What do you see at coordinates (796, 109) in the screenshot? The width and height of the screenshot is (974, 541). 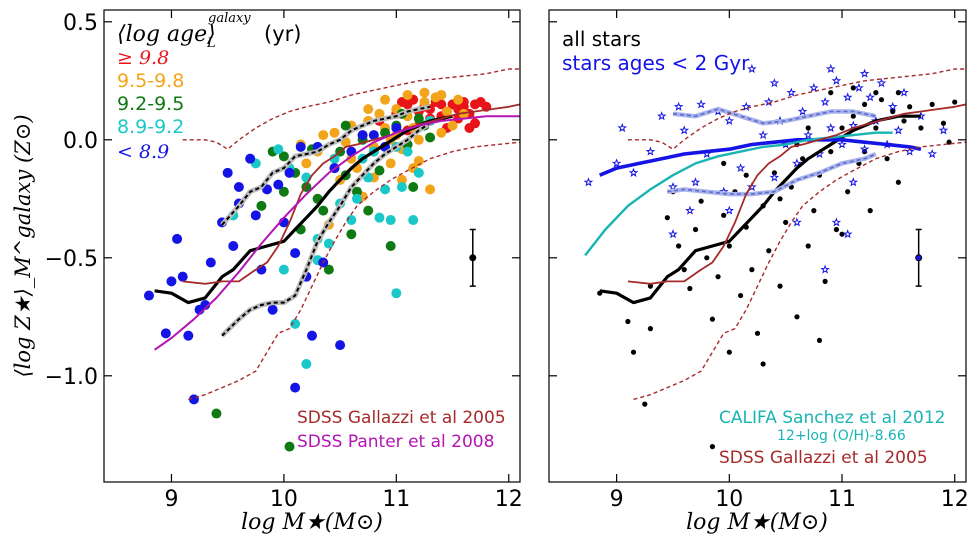 I see `right-line-gallazzi-upper` at bounding box center [796, 109].